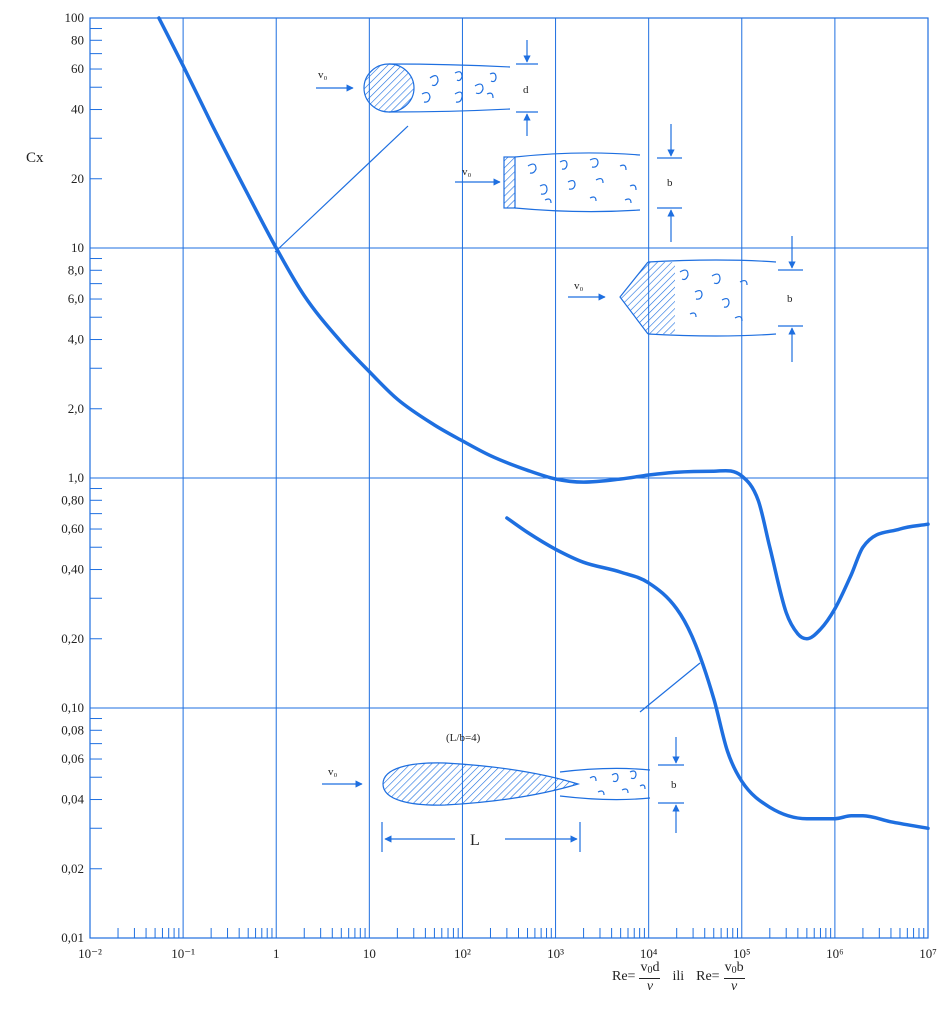 The height and width of the screenshot is (1012, 941). I want to click on y-tick-label: 10, so click(77, 247).